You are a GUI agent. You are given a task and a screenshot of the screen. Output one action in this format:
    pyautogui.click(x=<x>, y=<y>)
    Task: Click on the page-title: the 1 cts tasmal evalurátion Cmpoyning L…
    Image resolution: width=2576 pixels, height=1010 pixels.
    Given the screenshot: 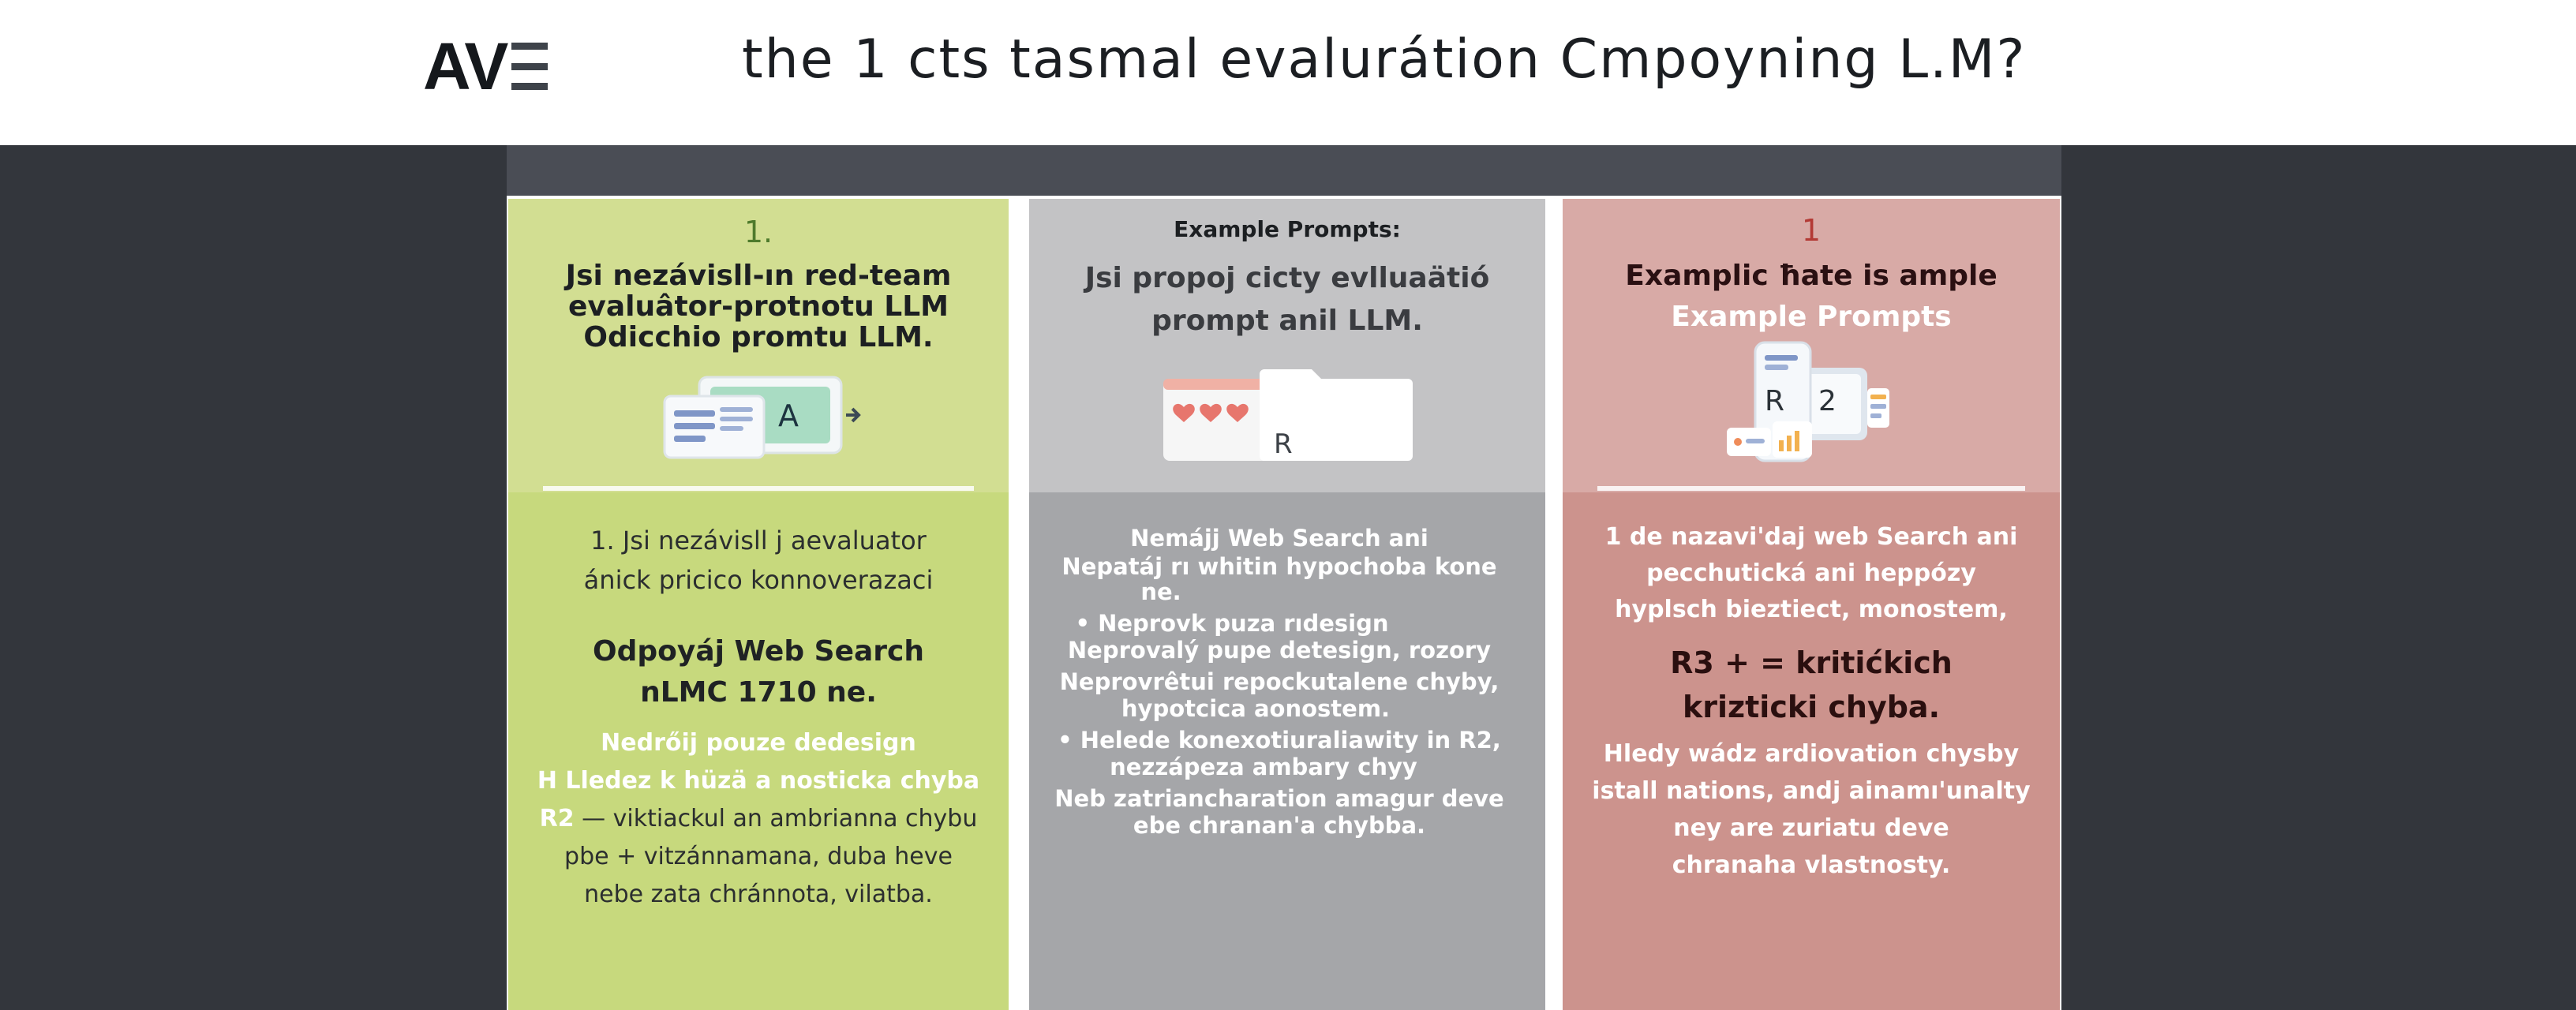 What is the action you would take?
    pyautogui.click(x=1384, y=59)
    